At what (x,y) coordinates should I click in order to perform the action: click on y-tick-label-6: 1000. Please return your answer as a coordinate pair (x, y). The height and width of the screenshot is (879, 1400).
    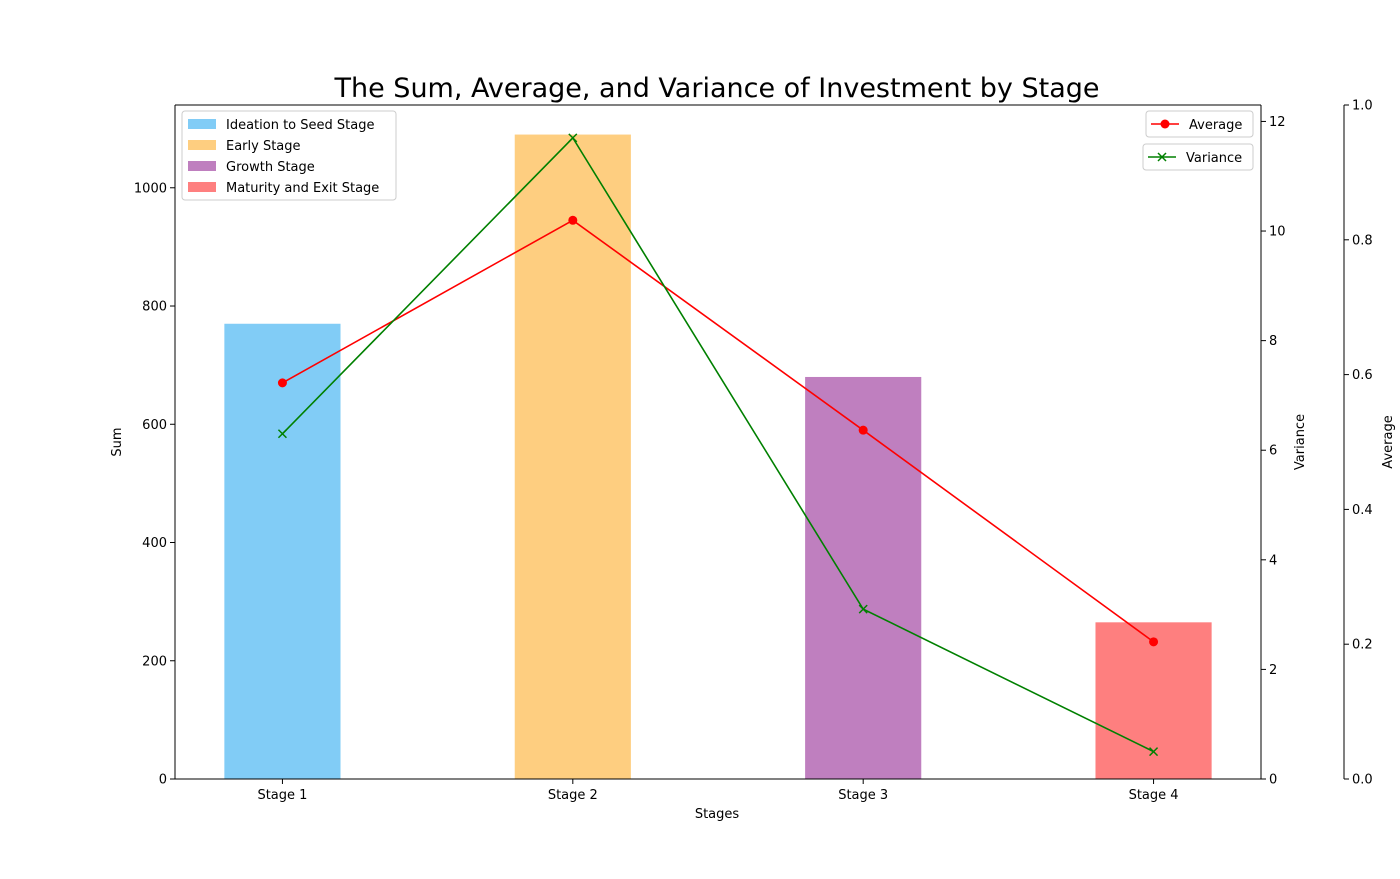
    Looking at the image, I should click on (150, 188).